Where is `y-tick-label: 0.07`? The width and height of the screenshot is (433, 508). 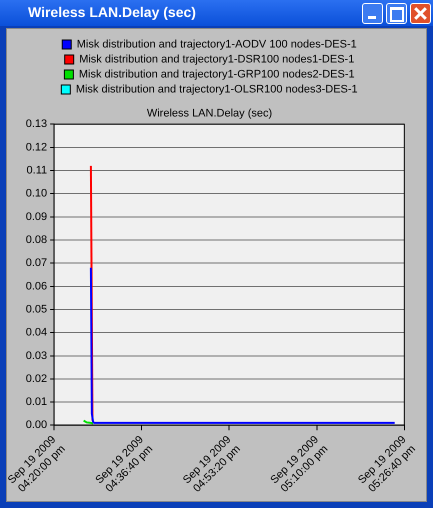 y-tick-label: 0.07 is located at coordinates (37, 263).